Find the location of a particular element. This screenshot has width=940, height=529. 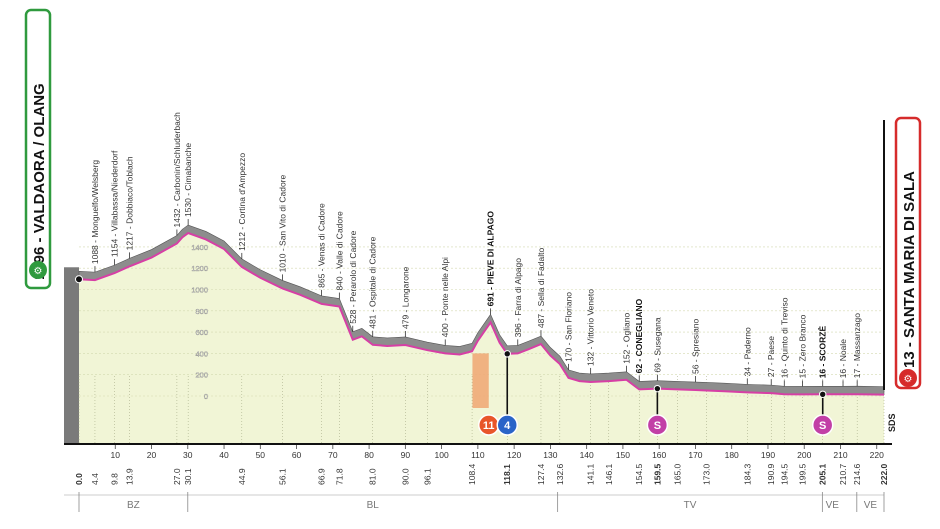

start-badge: 1096 - VALDAORA / OLANG ⚙ is located at coordinates (38, 149).